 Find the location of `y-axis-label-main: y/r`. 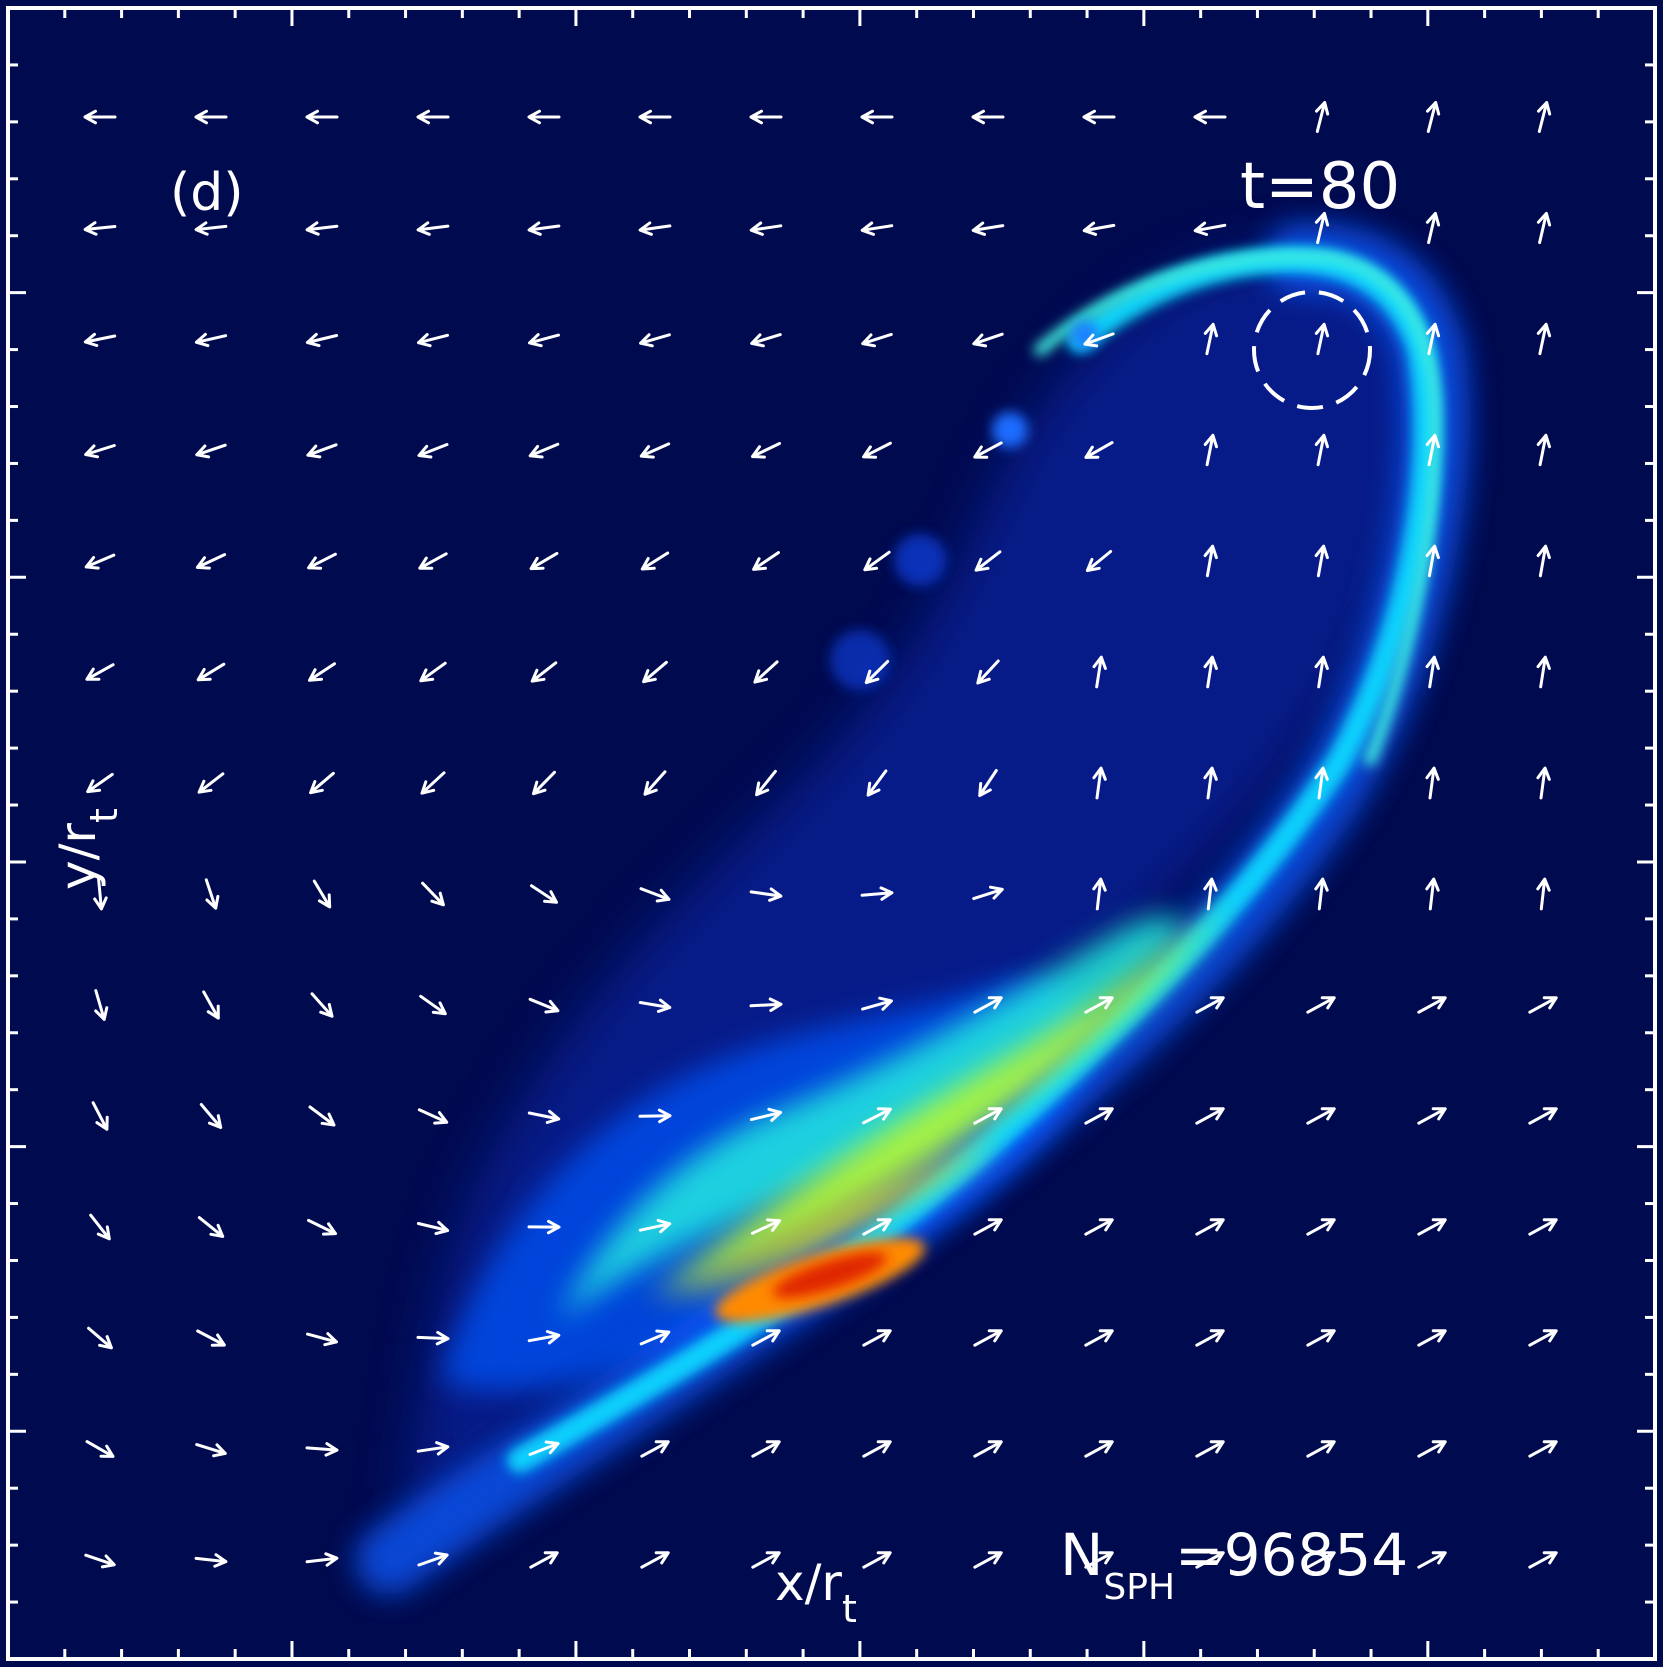

y-axis-label-main: y/r is located at coordinates (78, 856).